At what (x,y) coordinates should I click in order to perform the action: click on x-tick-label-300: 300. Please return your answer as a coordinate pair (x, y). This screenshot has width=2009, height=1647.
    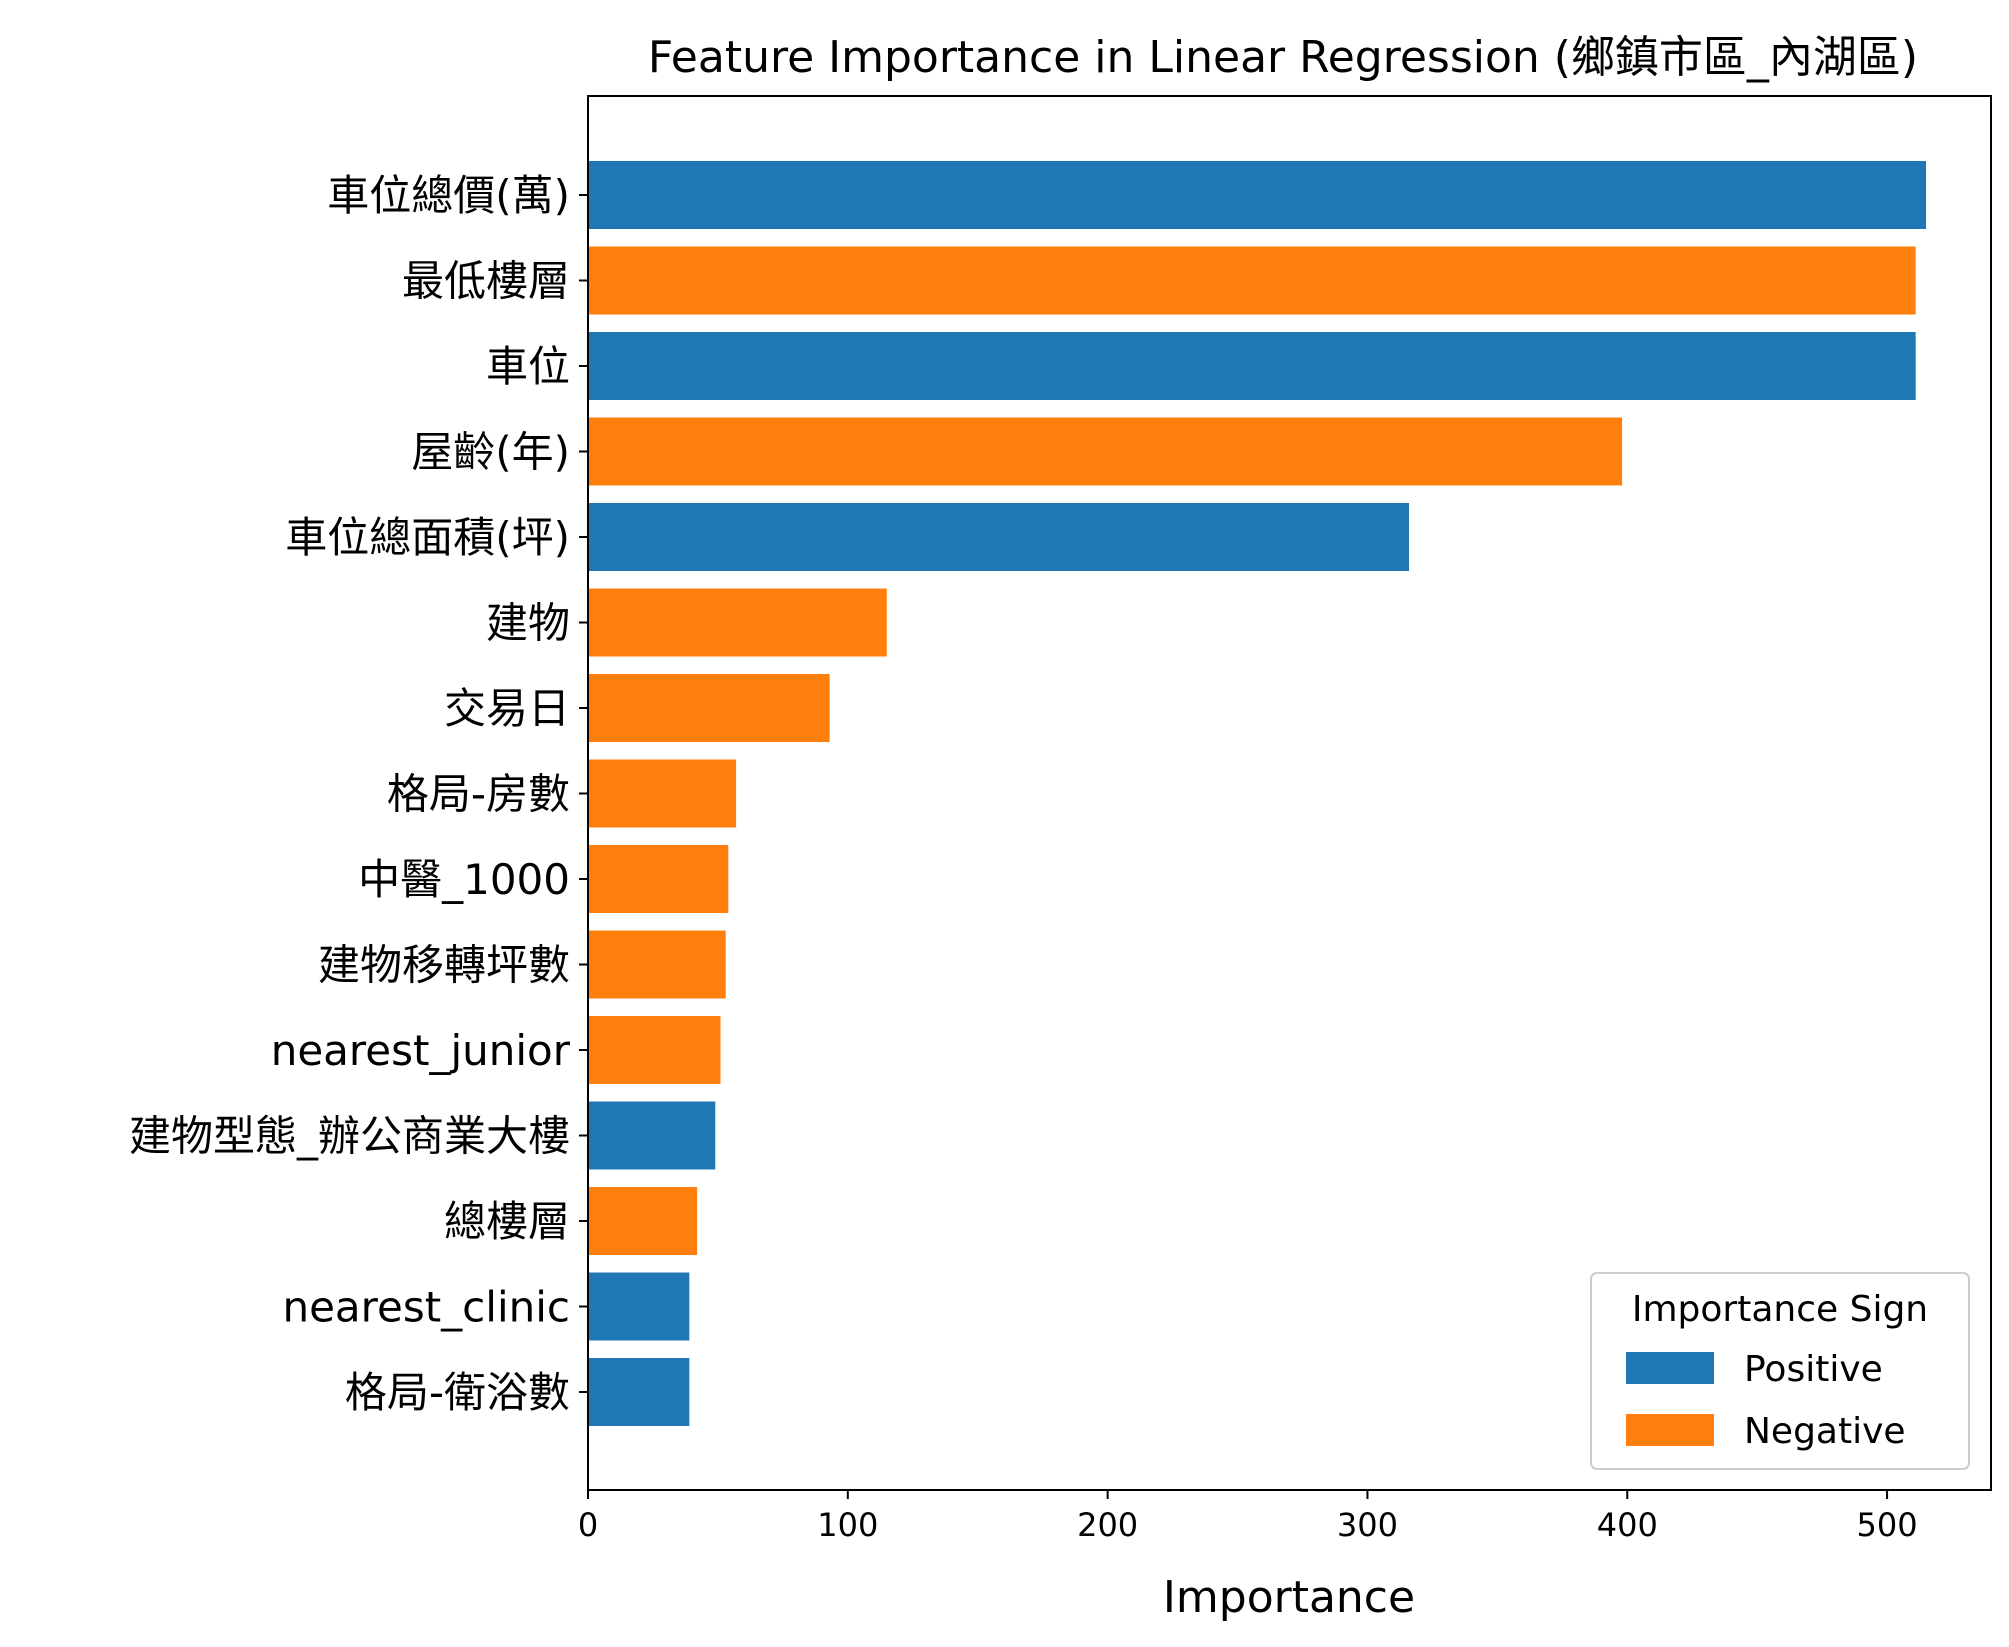
    Looking at the image, I should click on (1367, 1525).